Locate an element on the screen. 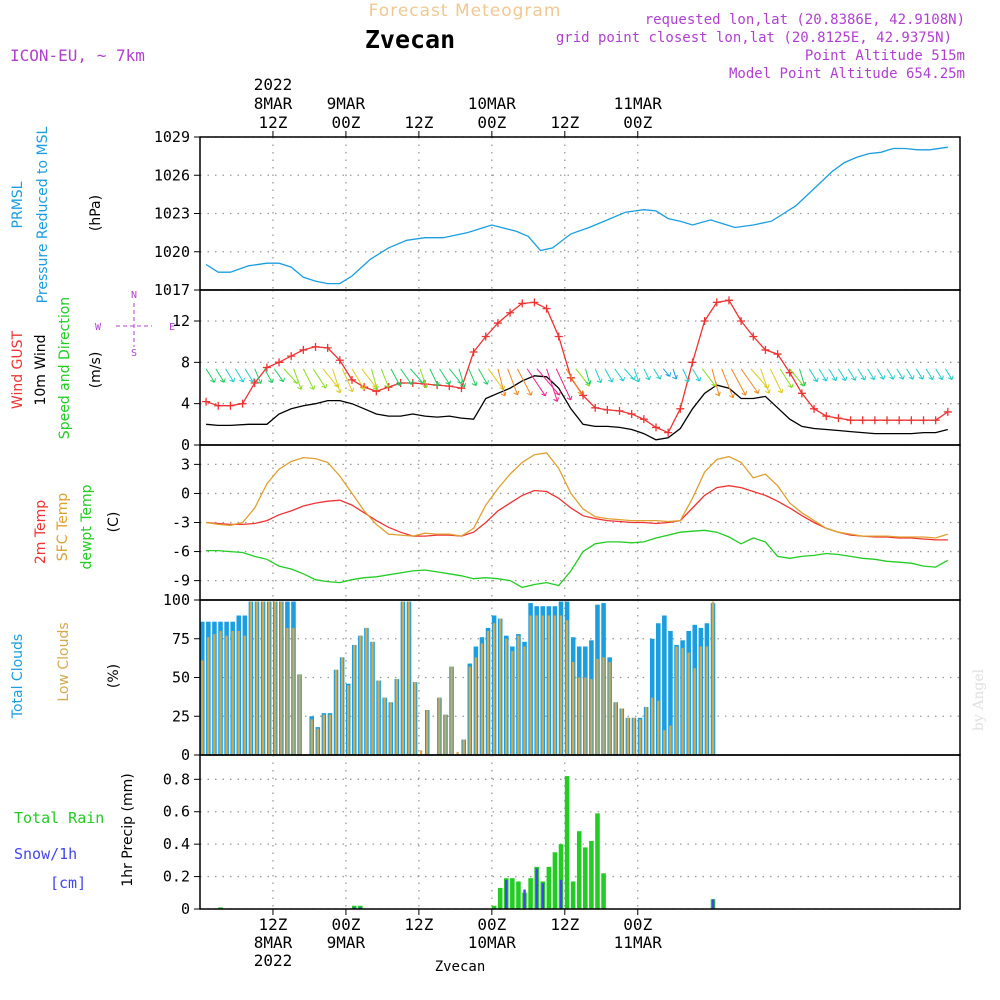 The image size is (1000, 1000). temp-label-sfc: SFC Temp is located at coordinates (63, 527).